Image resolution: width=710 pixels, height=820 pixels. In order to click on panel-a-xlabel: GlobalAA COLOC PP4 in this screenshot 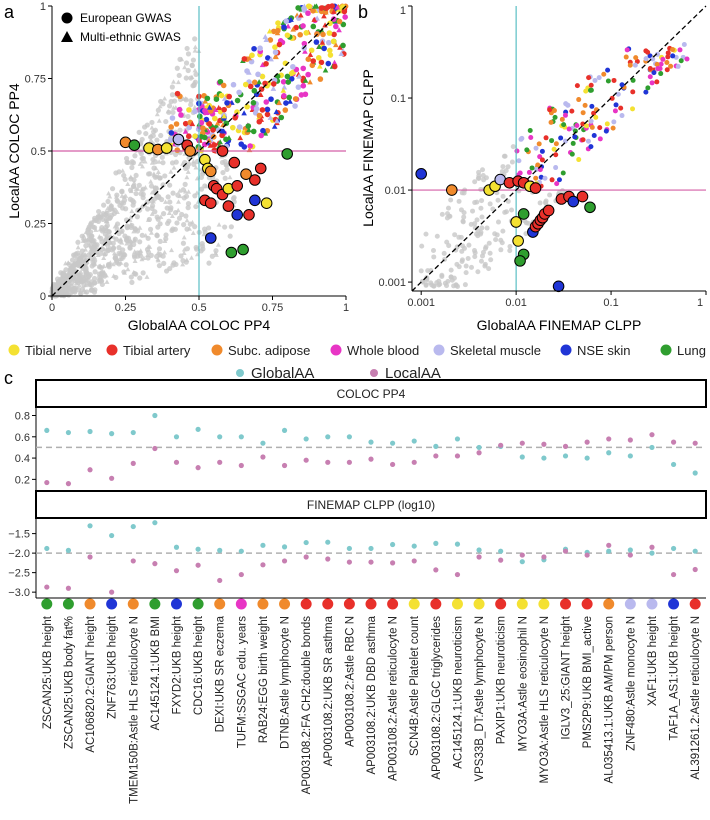, I will do `click(199, 325)`.